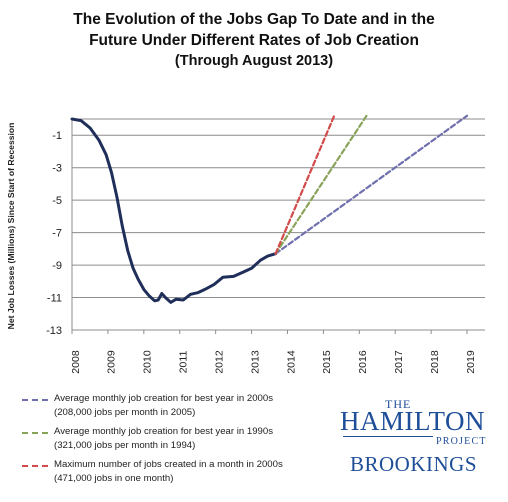 The image size is (508, 502). Describe the element at coordinates (57, 234) in the screenshot. I see `y-tick-label: -7` at that location.